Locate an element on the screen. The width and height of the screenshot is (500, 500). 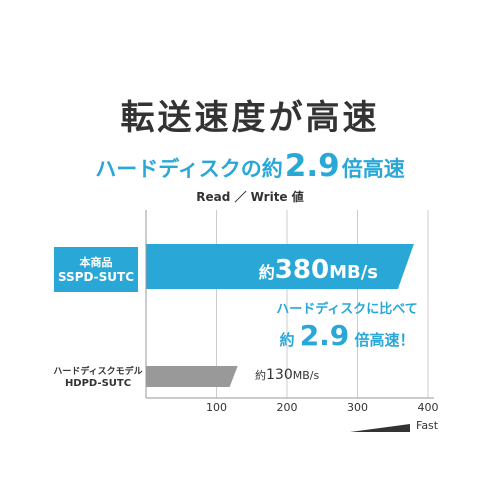
fast-arrow is located at coordinates (380, 428).